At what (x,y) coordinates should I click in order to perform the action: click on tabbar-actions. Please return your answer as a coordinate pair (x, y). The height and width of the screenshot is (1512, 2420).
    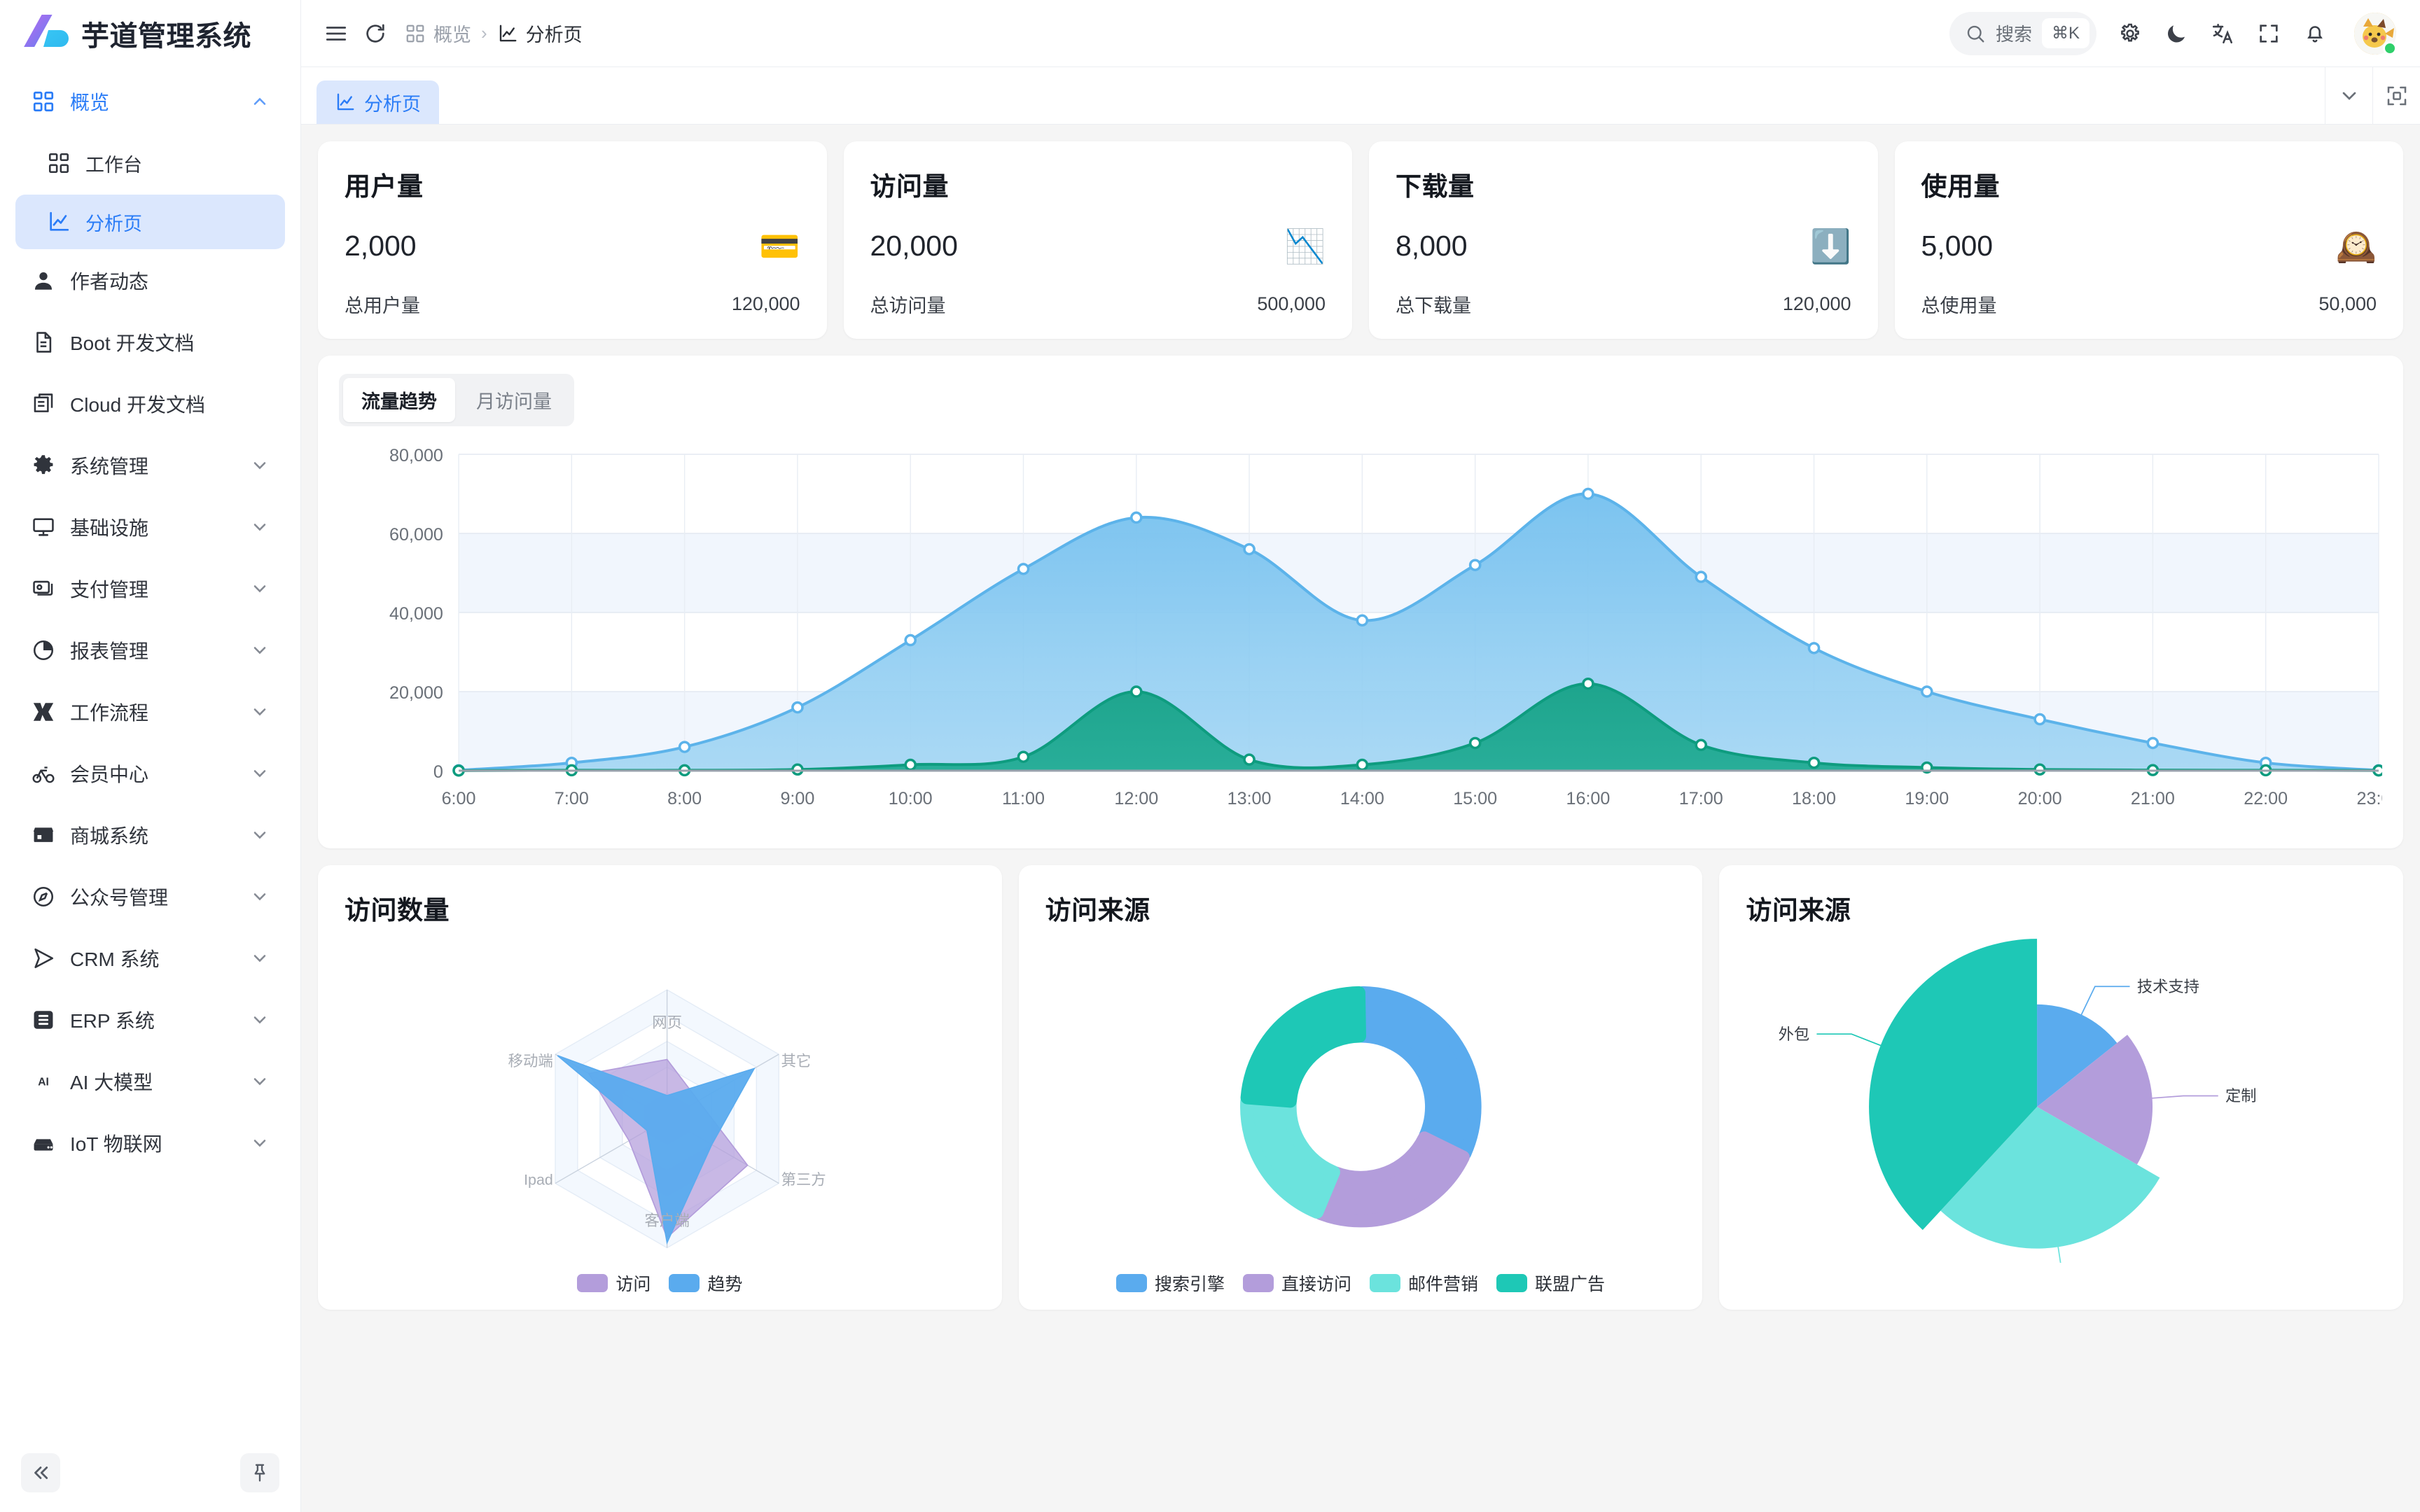
    Looking at the image, I should click on (2372, 95).